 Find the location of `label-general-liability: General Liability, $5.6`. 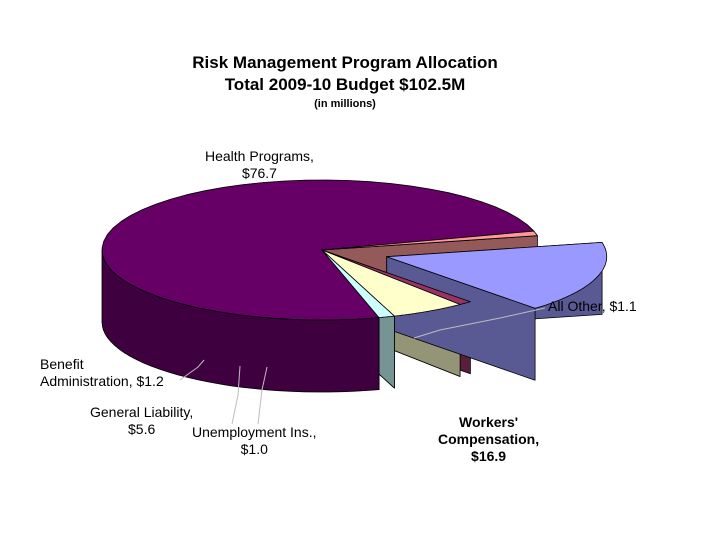

label-general-liability: General Liability, $5.6 is located at coordinates (141, 421).